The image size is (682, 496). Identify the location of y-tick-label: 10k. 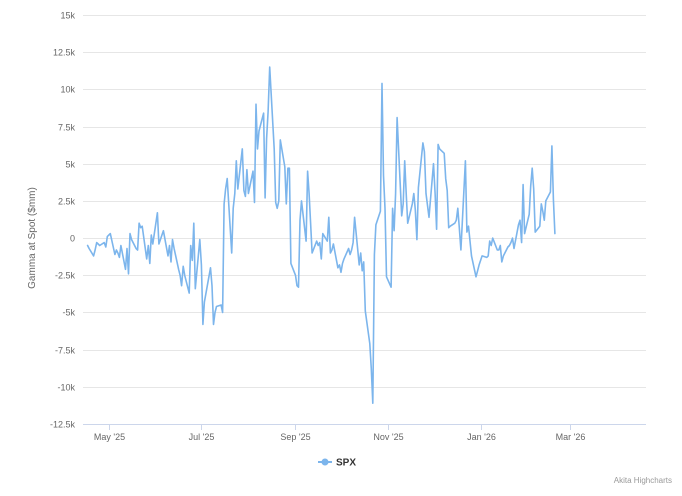
(67, 90).